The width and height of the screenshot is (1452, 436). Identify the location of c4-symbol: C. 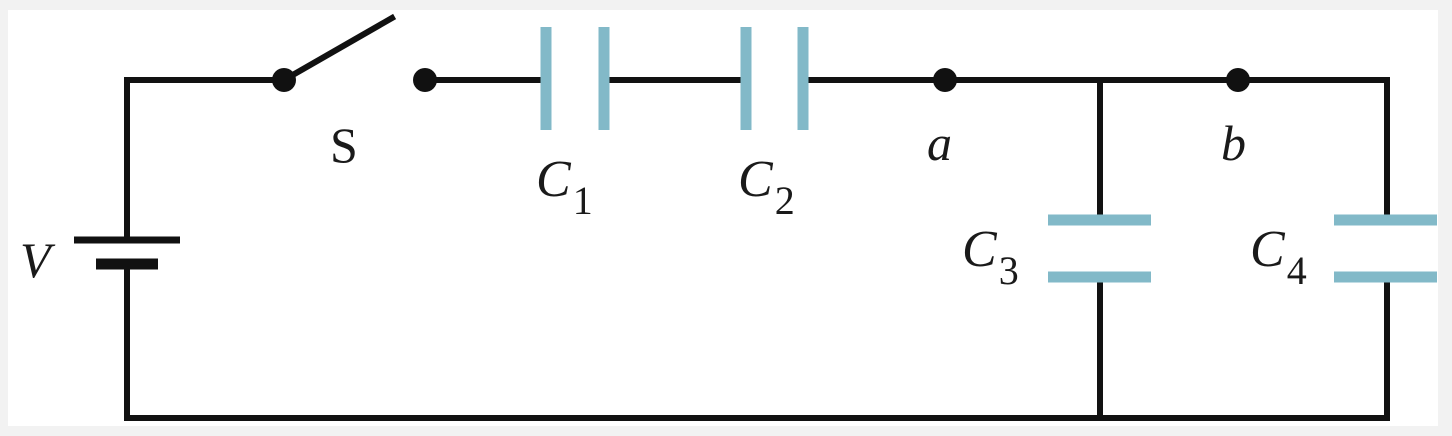
(1268, 249).